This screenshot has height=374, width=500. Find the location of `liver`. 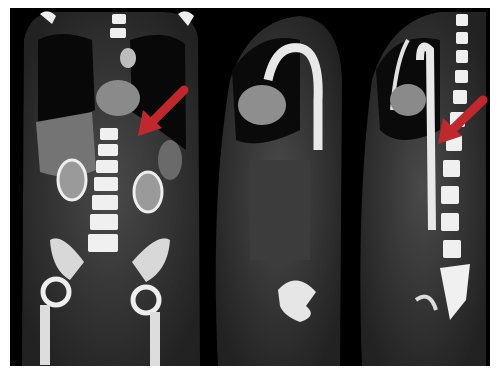

liver is located at coordinates (66, 144).